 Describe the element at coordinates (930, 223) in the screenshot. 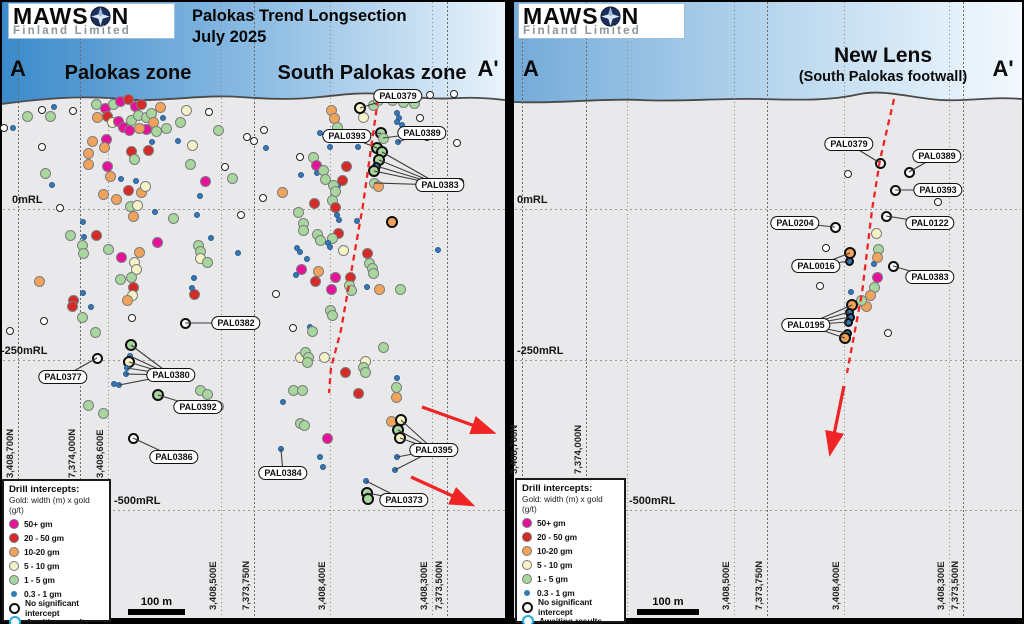

I see `hole-label-PAL0122: PAL0122` at that location.